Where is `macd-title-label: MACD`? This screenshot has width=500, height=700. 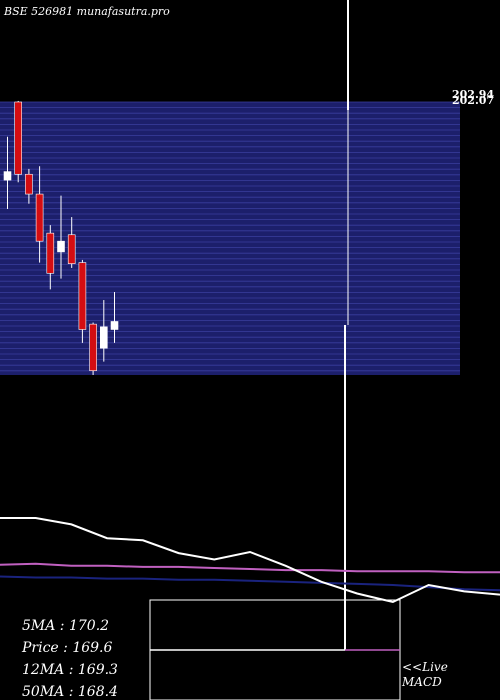 macd-title-label: MACD is located at coordinates (421, 682).